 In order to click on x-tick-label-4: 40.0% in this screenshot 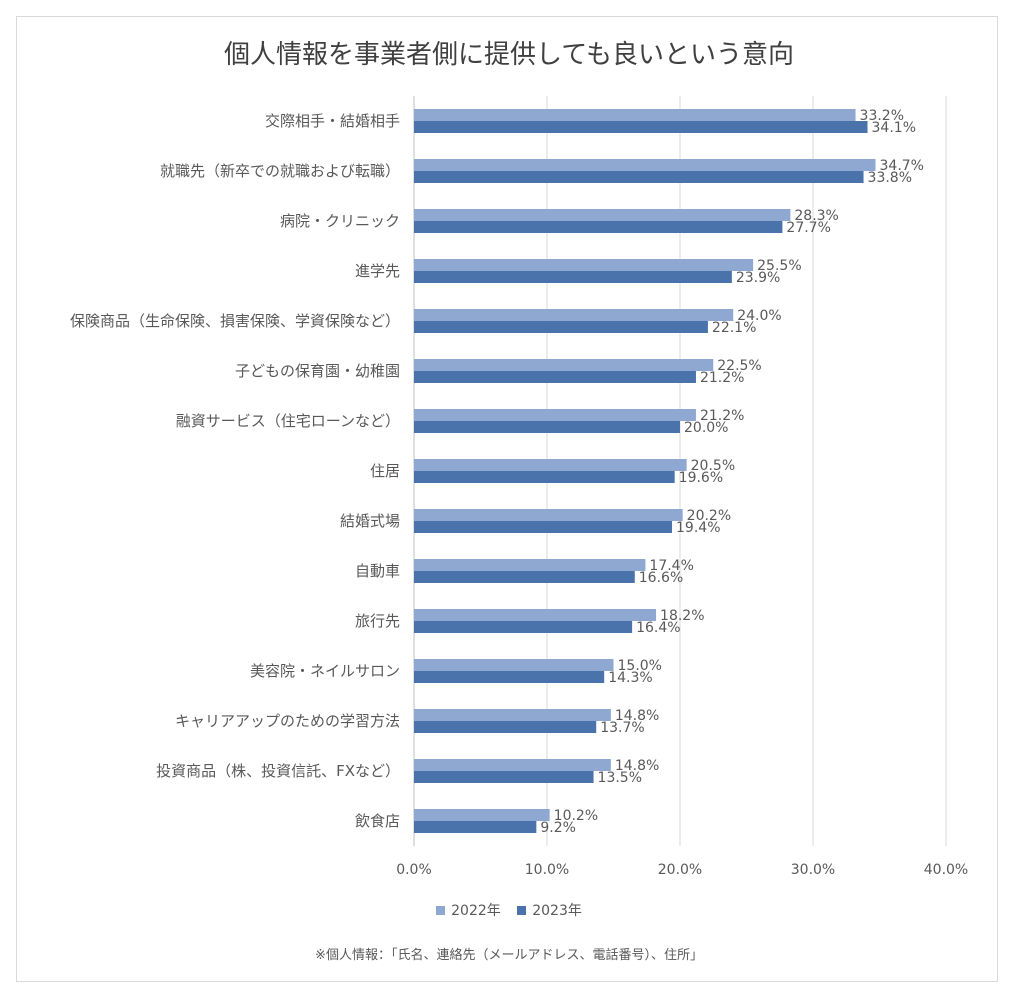, I will do `click(946, 870)`.